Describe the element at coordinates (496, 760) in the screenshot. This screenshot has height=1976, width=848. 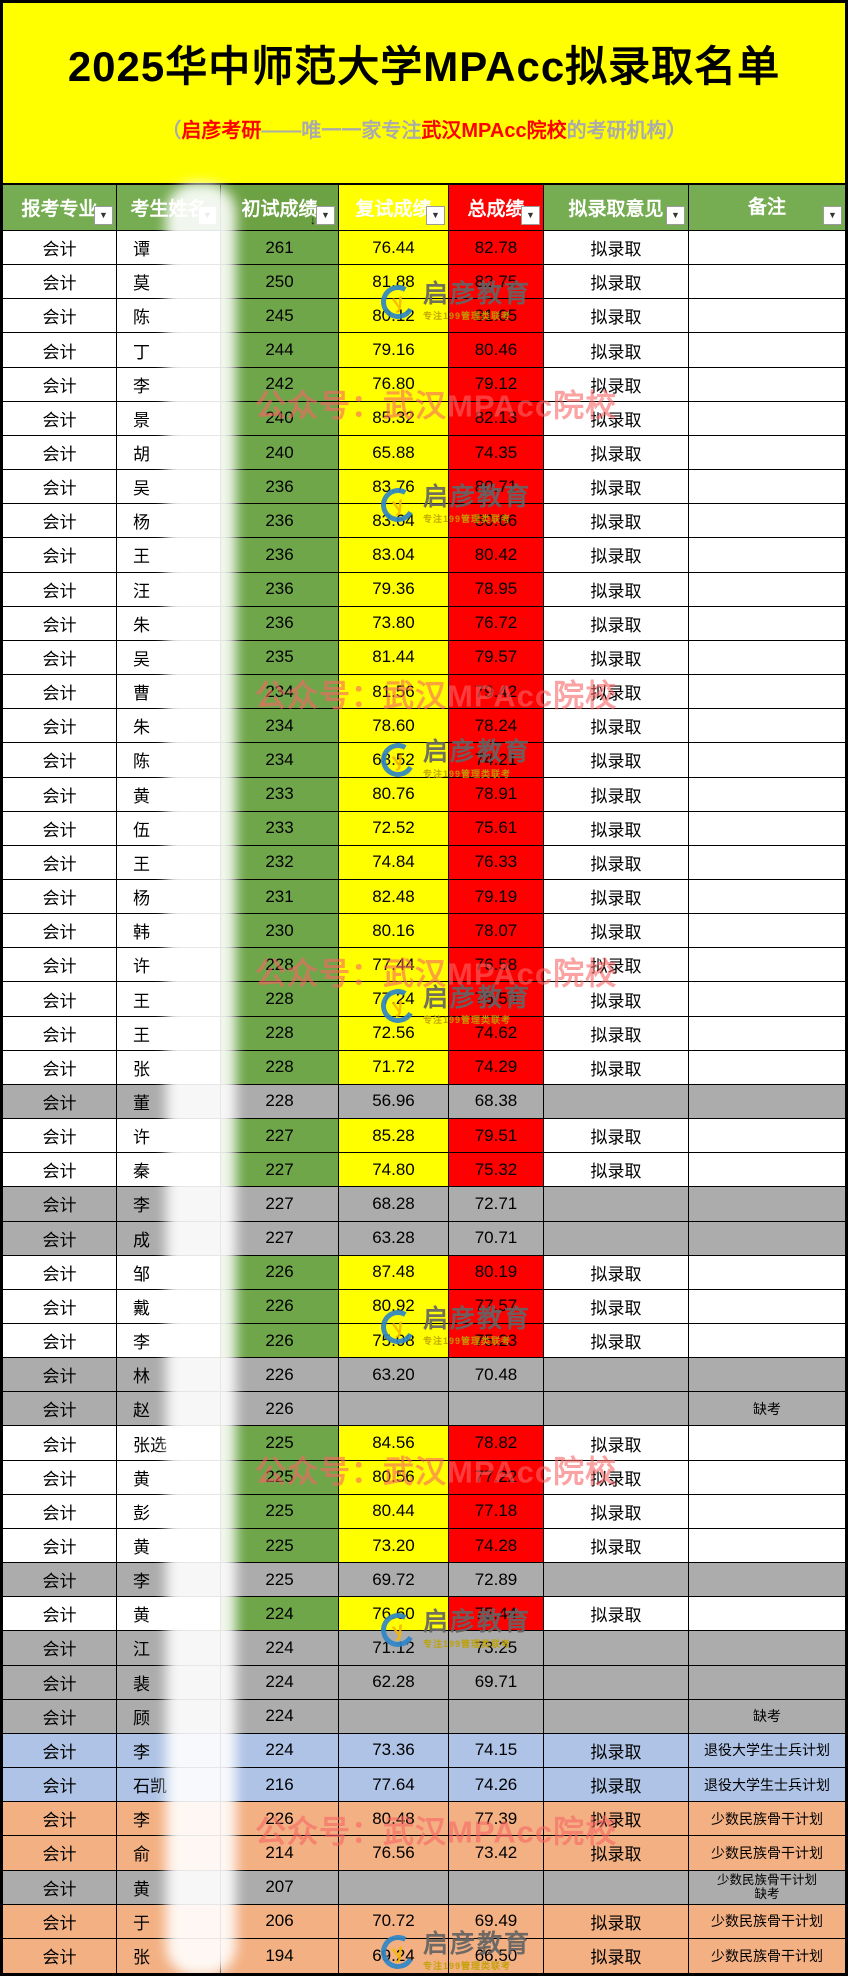
I see `cell-total-score: 74.21` at that location.